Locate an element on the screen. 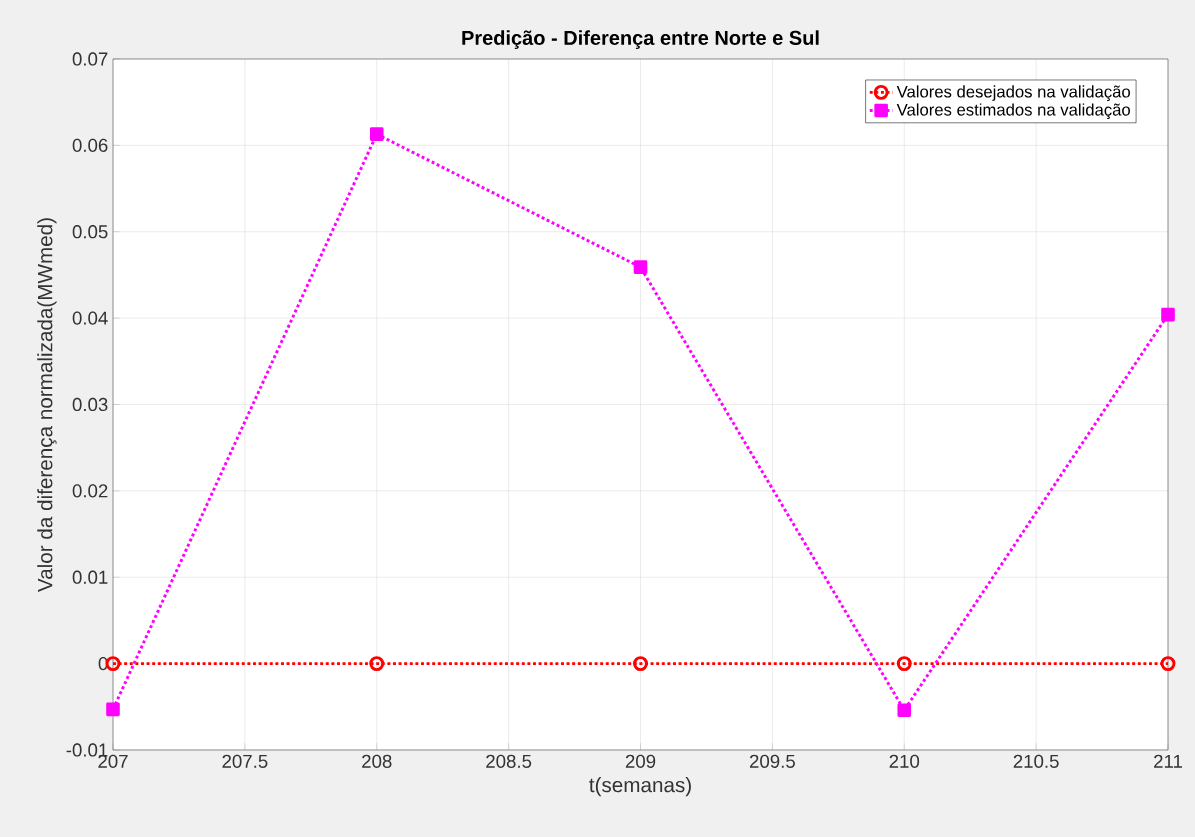  legend-label: Valores desejados na validação is located at coordinates (1013, 93).